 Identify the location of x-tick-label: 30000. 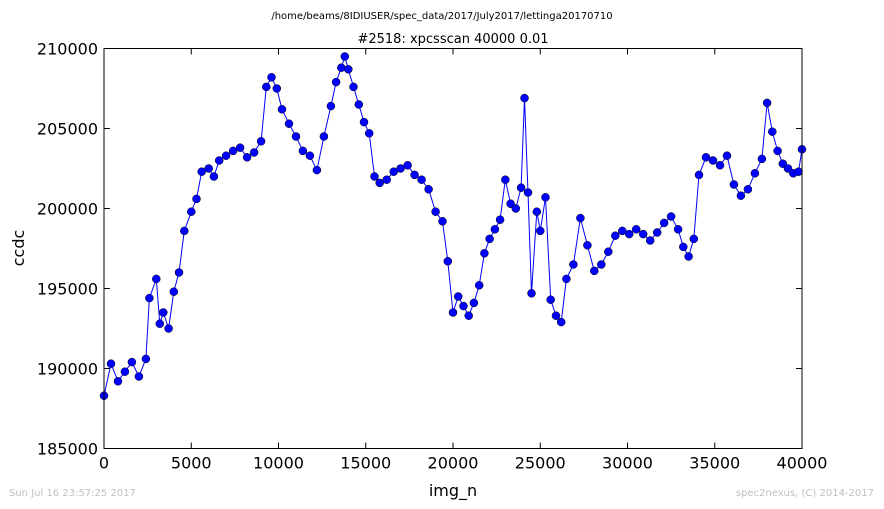
(627, 463).